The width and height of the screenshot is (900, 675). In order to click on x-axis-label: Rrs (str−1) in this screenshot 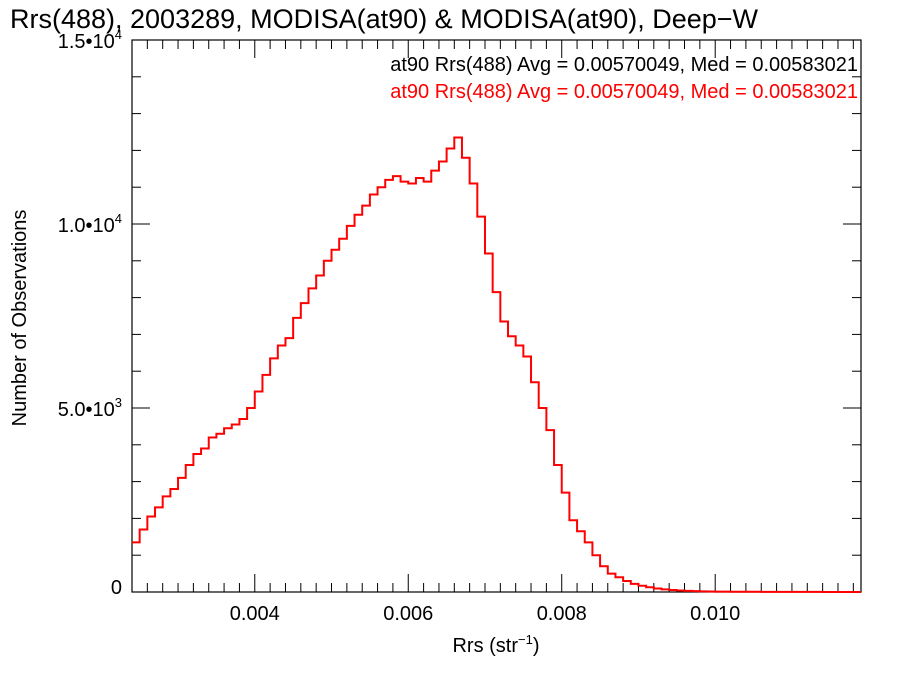, I will do `click(495, 644)`.